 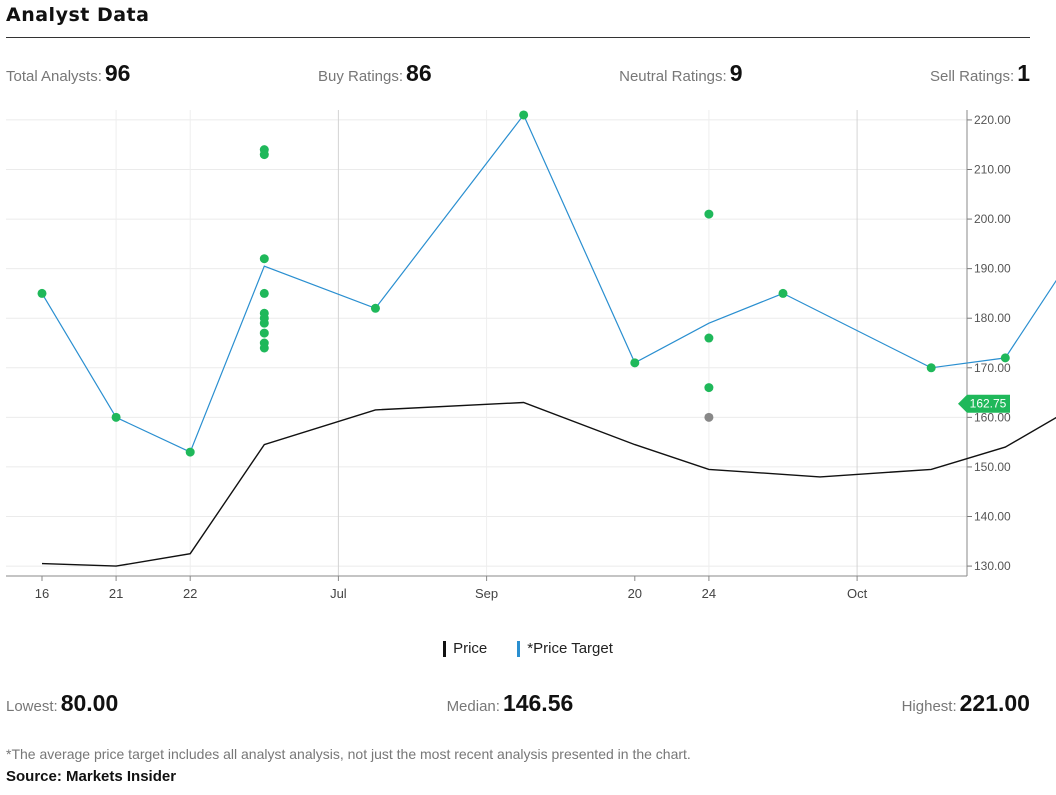 What do you see at coordinates (857, 593) in the screenshot?
I see `x-tick-label: Oct` at bounding box center [857, 593].